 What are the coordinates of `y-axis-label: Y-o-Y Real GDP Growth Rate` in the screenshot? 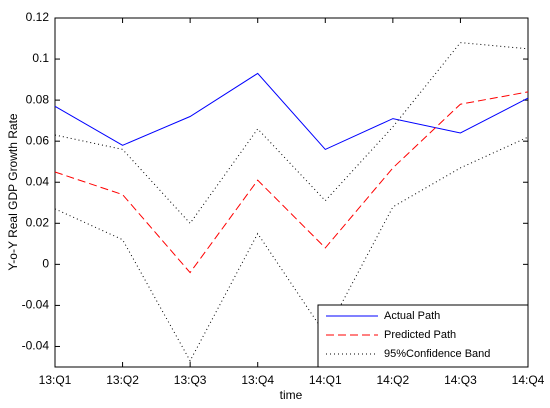 It's located at (13, 192).